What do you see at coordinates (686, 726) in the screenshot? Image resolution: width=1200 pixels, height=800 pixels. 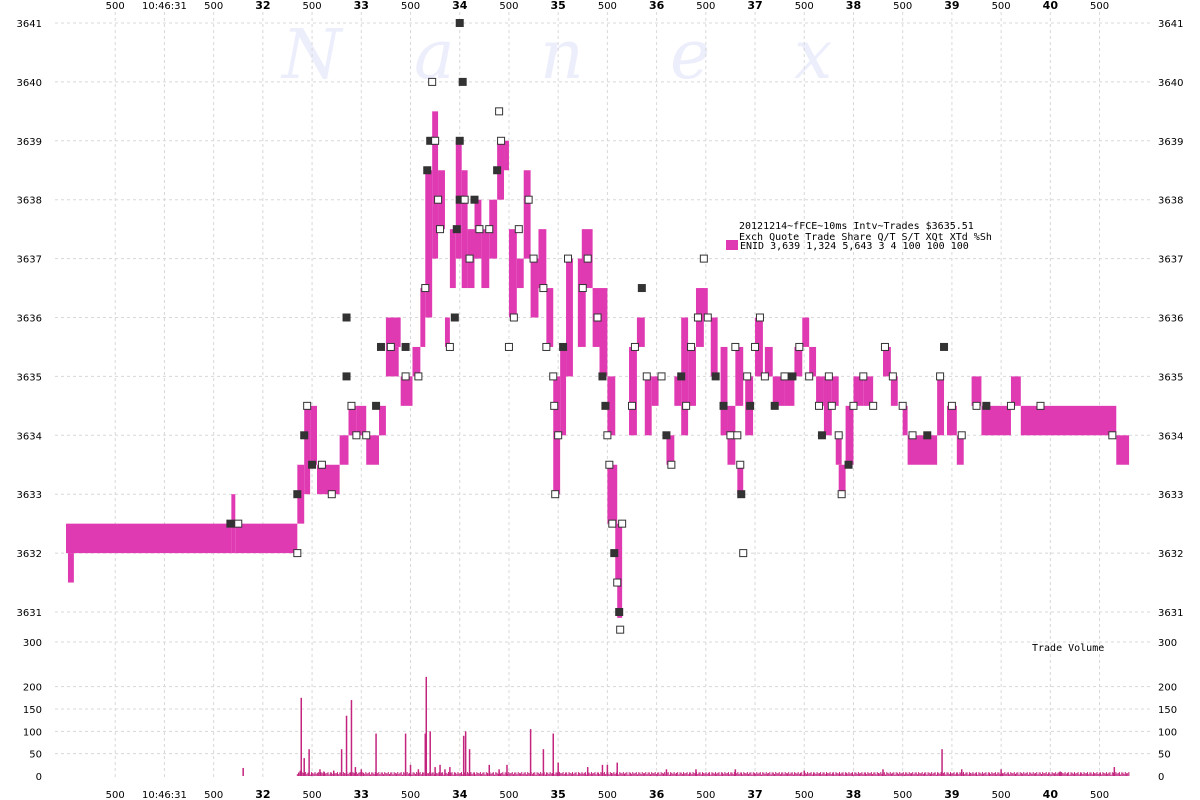 I see `volume-bars` at bounding box center [686, 726].